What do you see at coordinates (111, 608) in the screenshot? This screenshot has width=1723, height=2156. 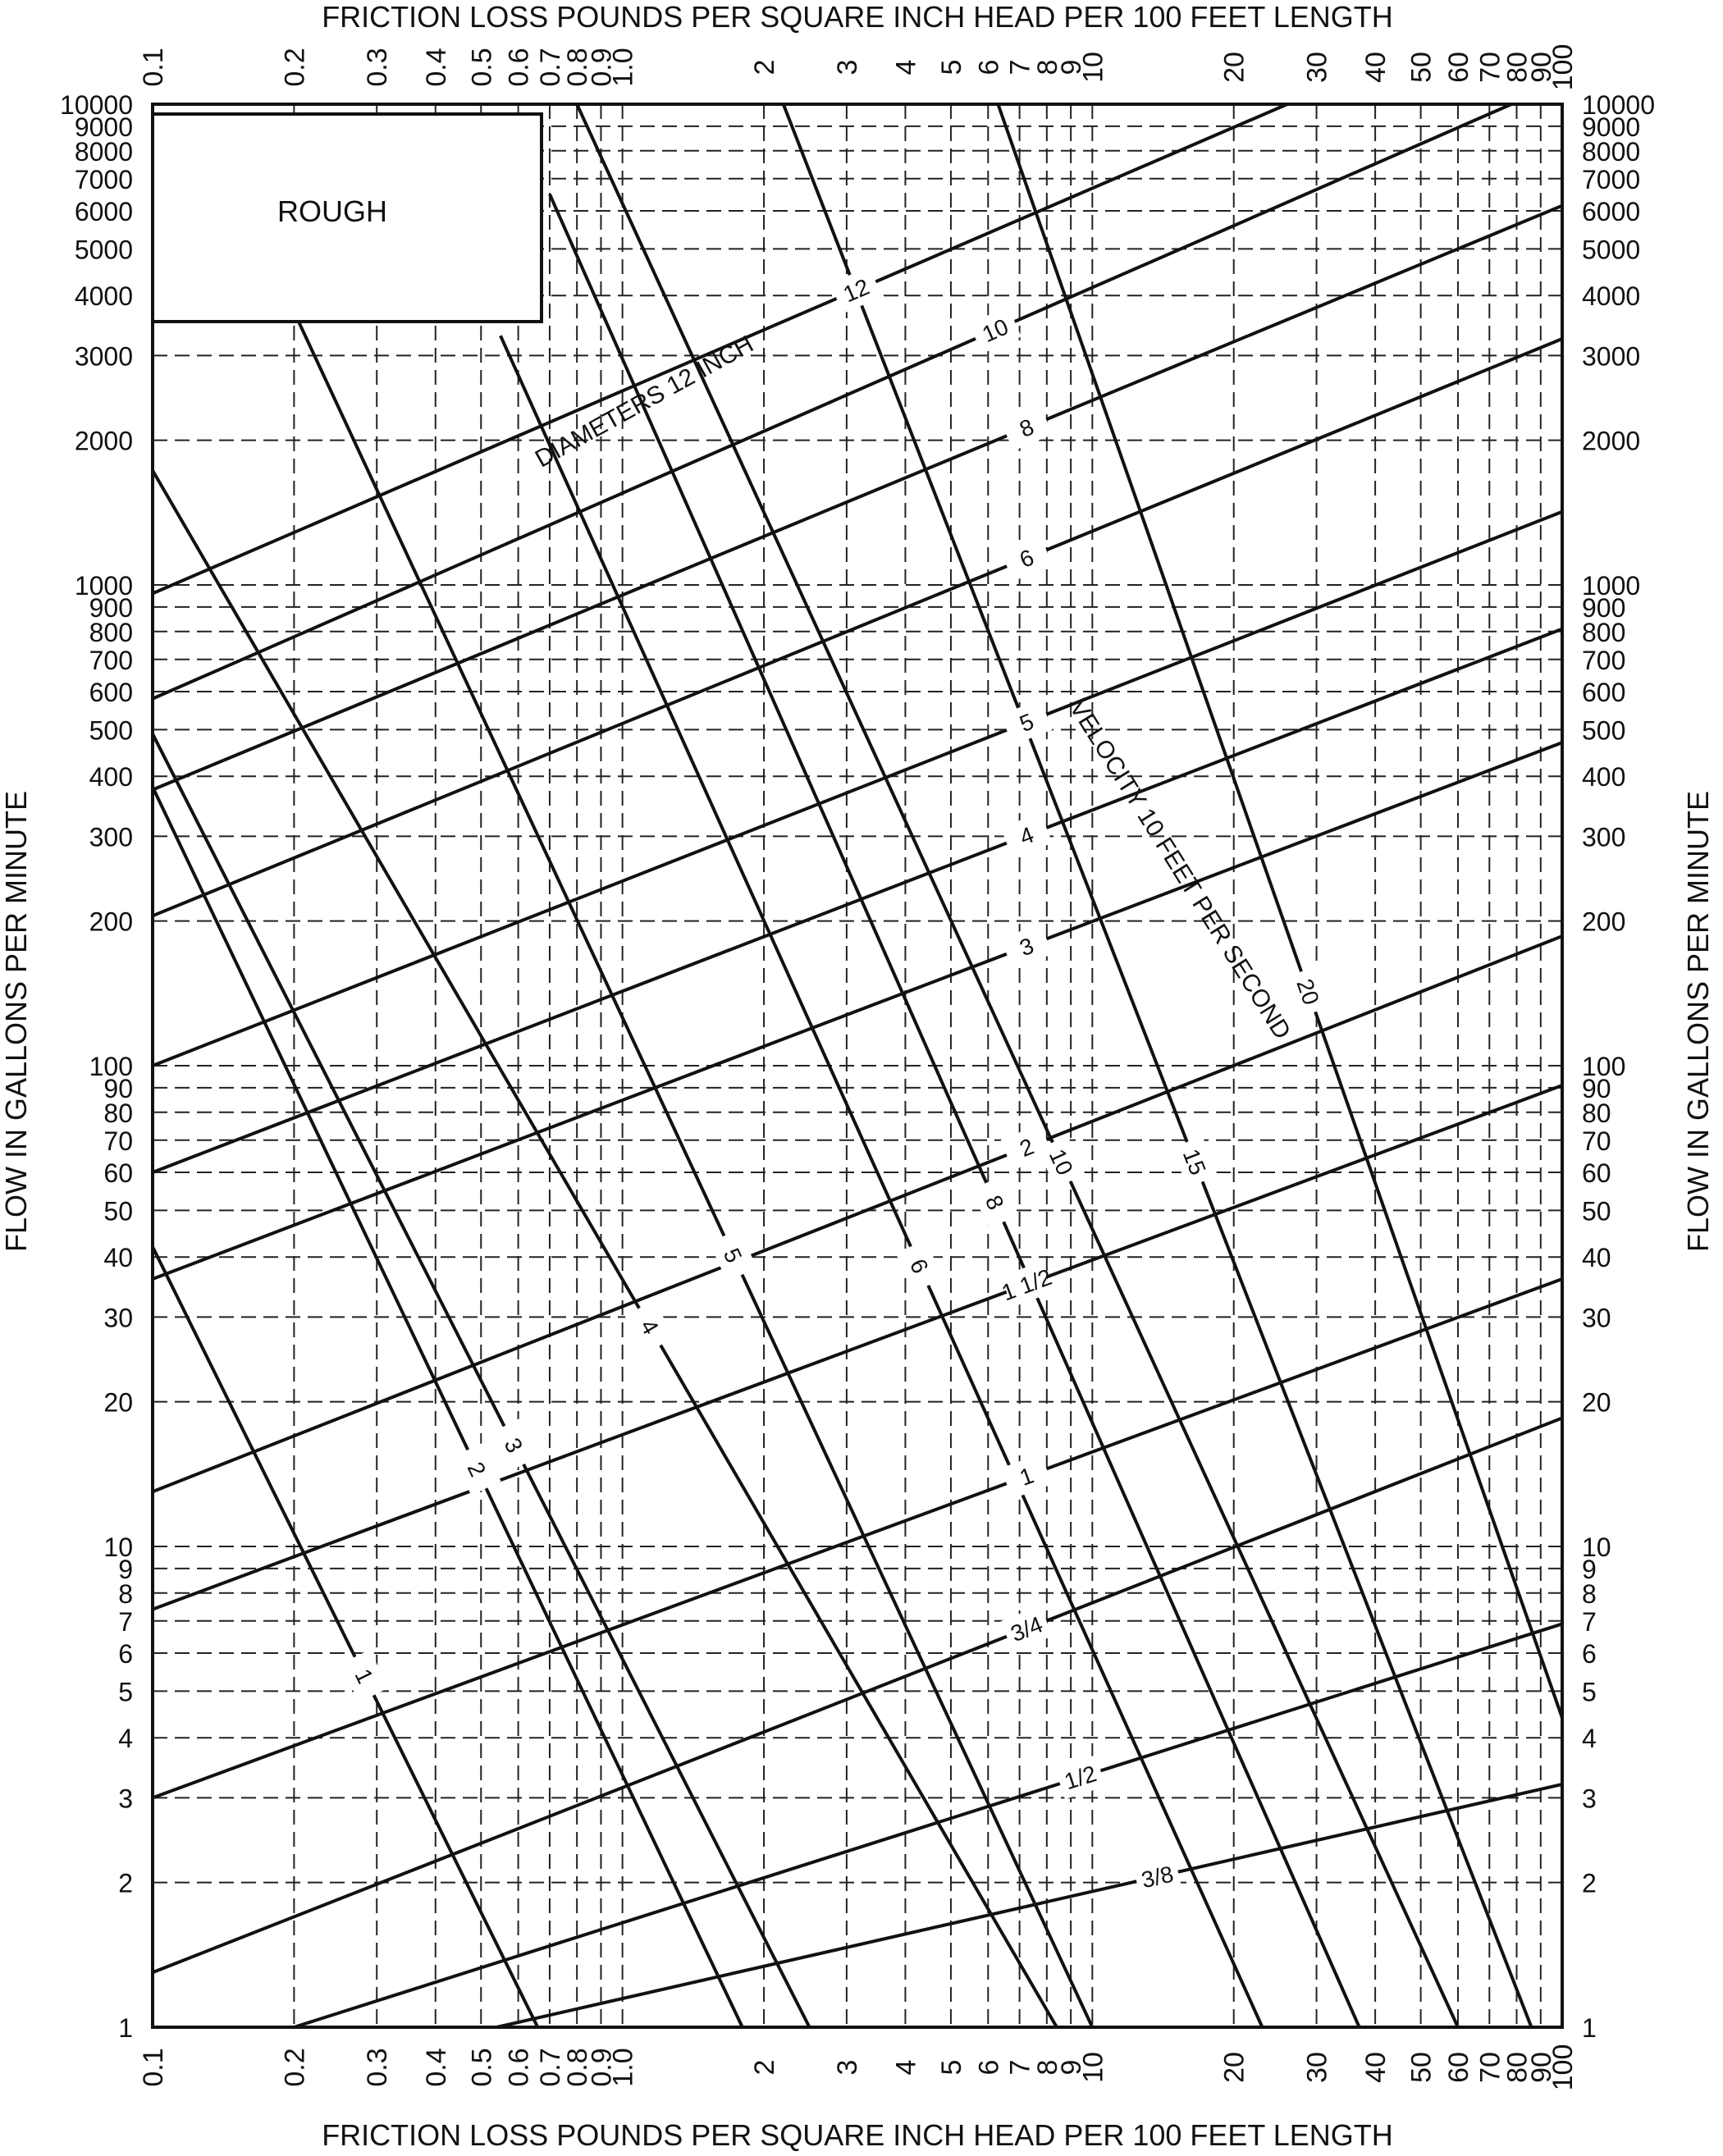 I see `y-tick-label-left: 900` at bounding box center [111, 608].